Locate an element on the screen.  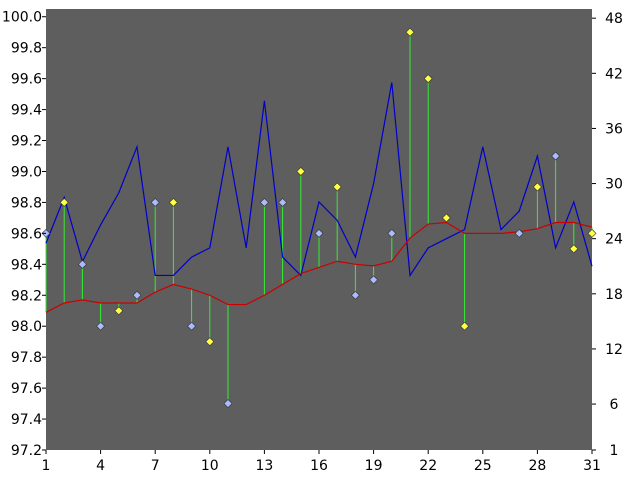
x-axis-tick-label: 10 is located at coordinates (210, 466).